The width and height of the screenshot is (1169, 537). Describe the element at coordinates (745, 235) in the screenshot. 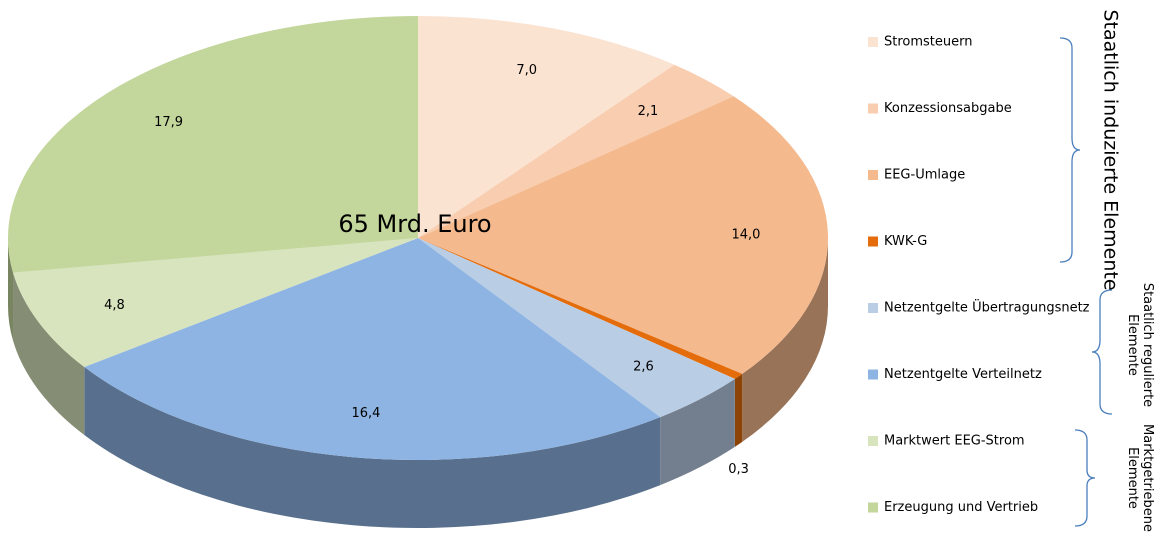

I see `data-label: 14,0` at that location.